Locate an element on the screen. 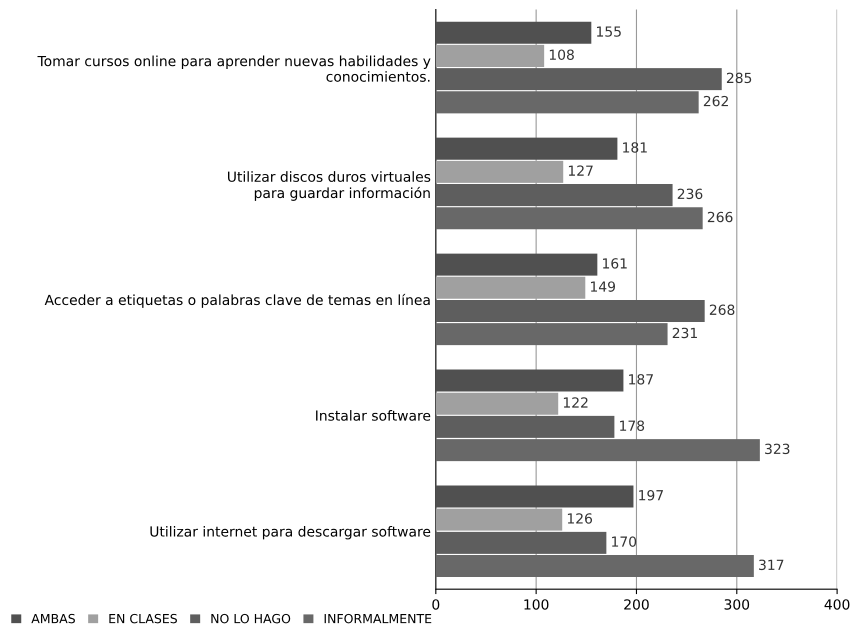 The image size is (863, 637). data-label: 122 is located at coordinates (576, 402).